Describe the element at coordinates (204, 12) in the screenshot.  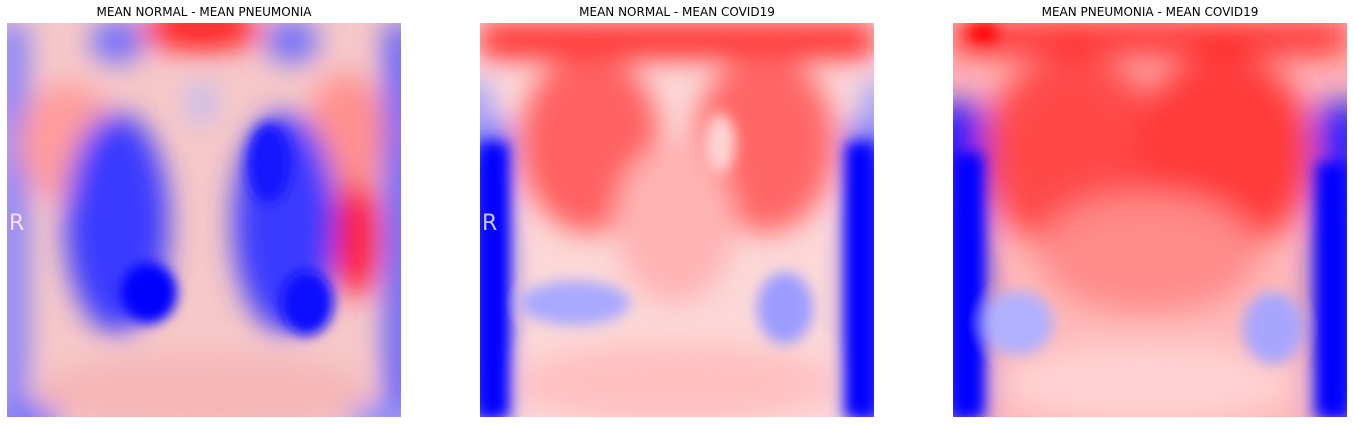
I see `panel-title: MEAN NORMAL - MEAN PNEUMONIA` at that location.